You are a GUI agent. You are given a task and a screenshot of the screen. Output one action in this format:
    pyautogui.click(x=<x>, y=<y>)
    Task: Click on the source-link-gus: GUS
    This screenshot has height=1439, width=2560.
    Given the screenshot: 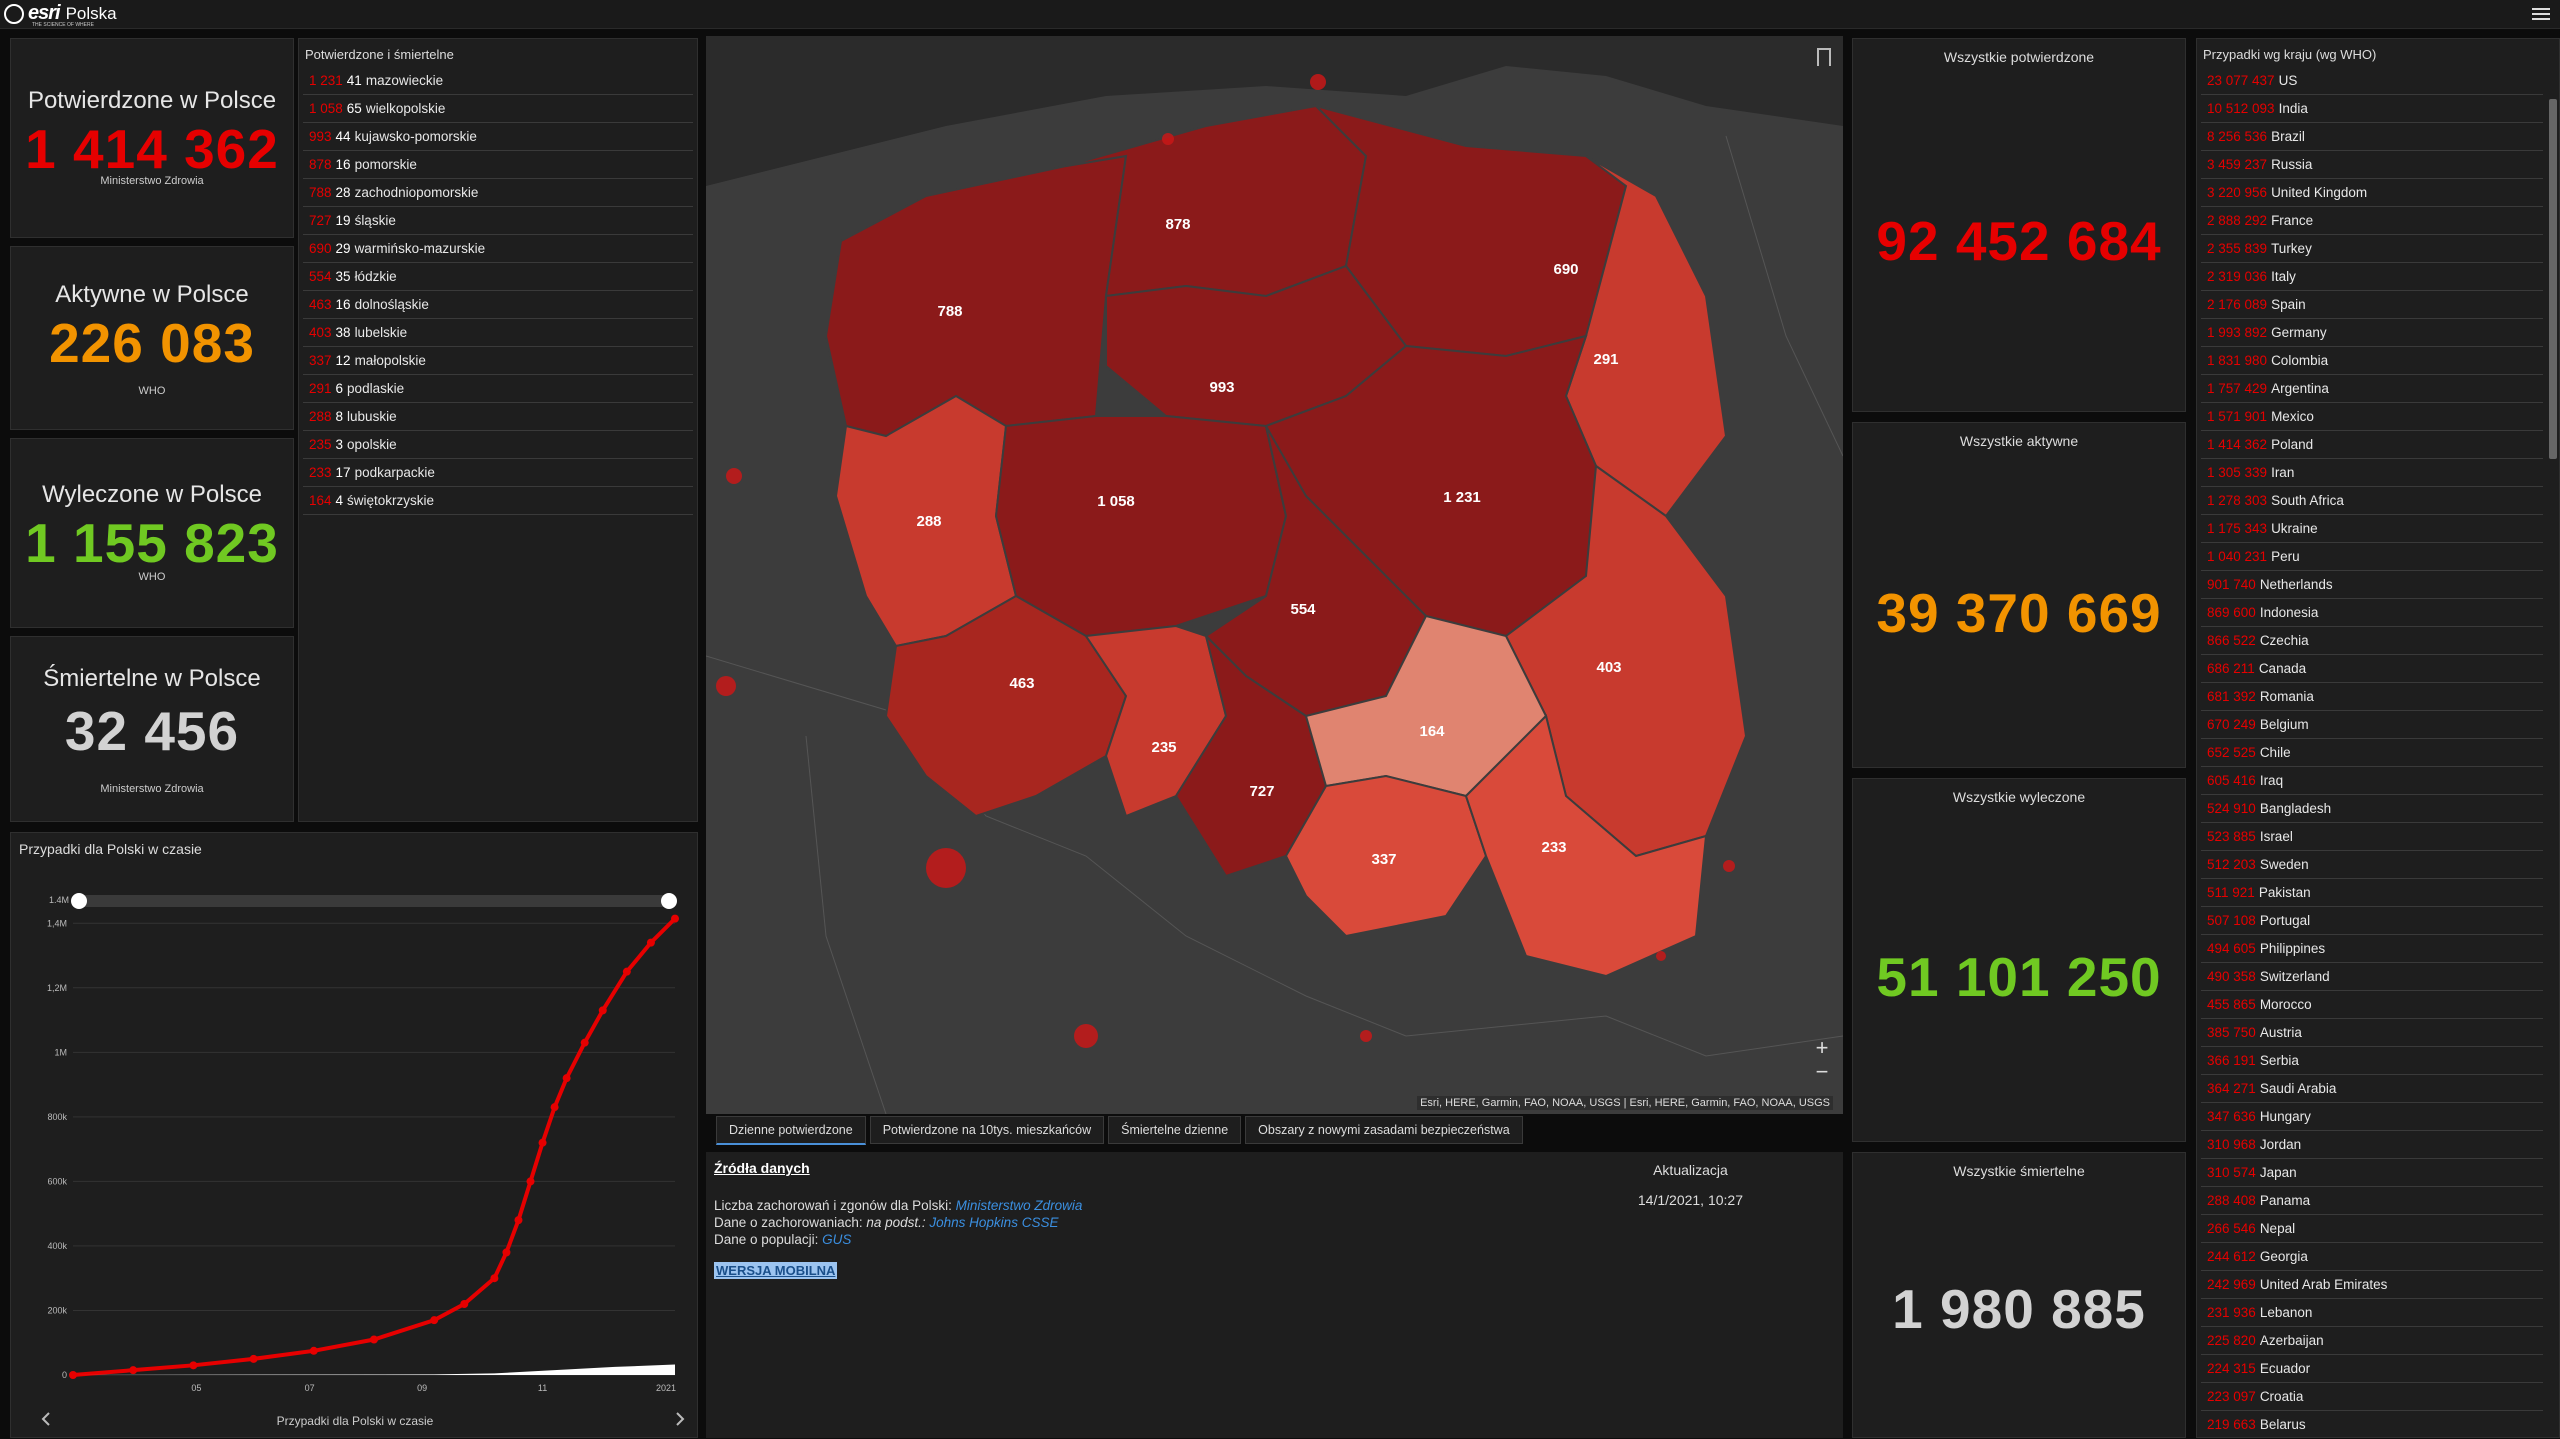 What is the action you would take?
    pyautogui.click(x=837, y=1239)
    